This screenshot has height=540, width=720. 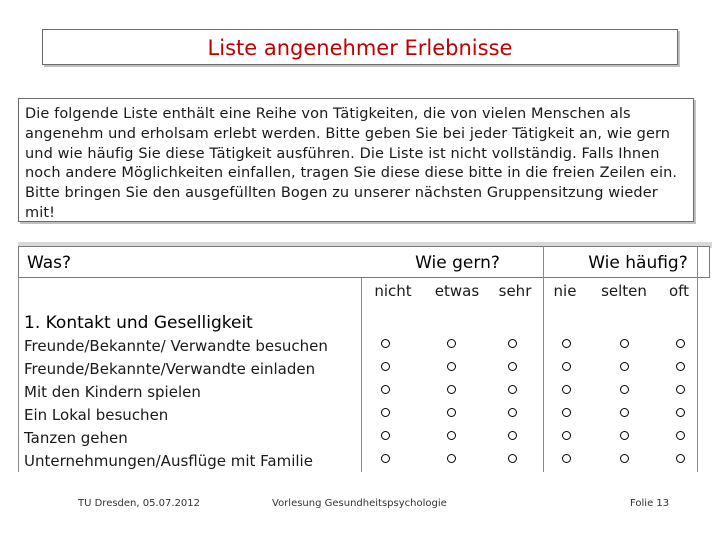 I want to click on activity-item: Unternehmungen/Ausflüge mit Familie, so click(x=168, y=461).